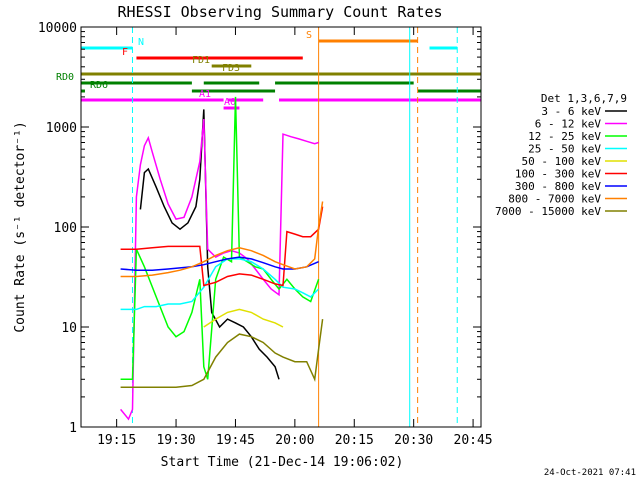 The width and height of the screenshot is (640, 480). Describe the element at coordinates (231, 68) in the screenshot. I see `flag-label-fd3: FD3` at that location.